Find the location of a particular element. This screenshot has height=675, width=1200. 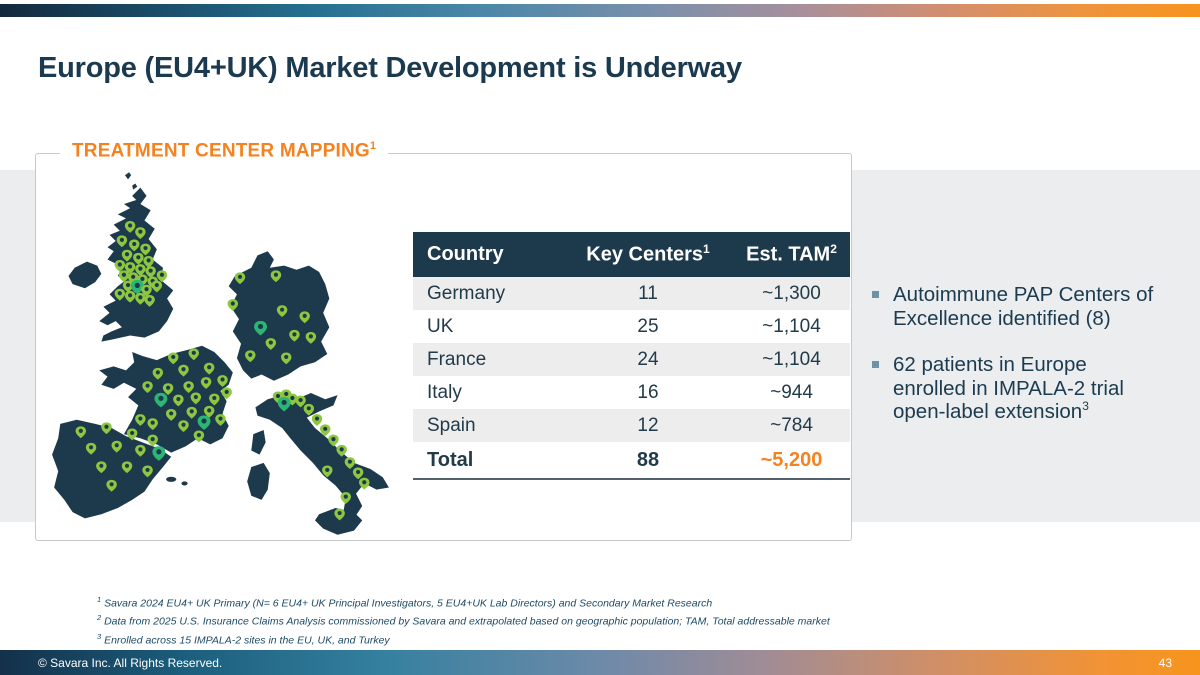

table-row: UK 25 ~1,104 is located at coordinates (631, 326).